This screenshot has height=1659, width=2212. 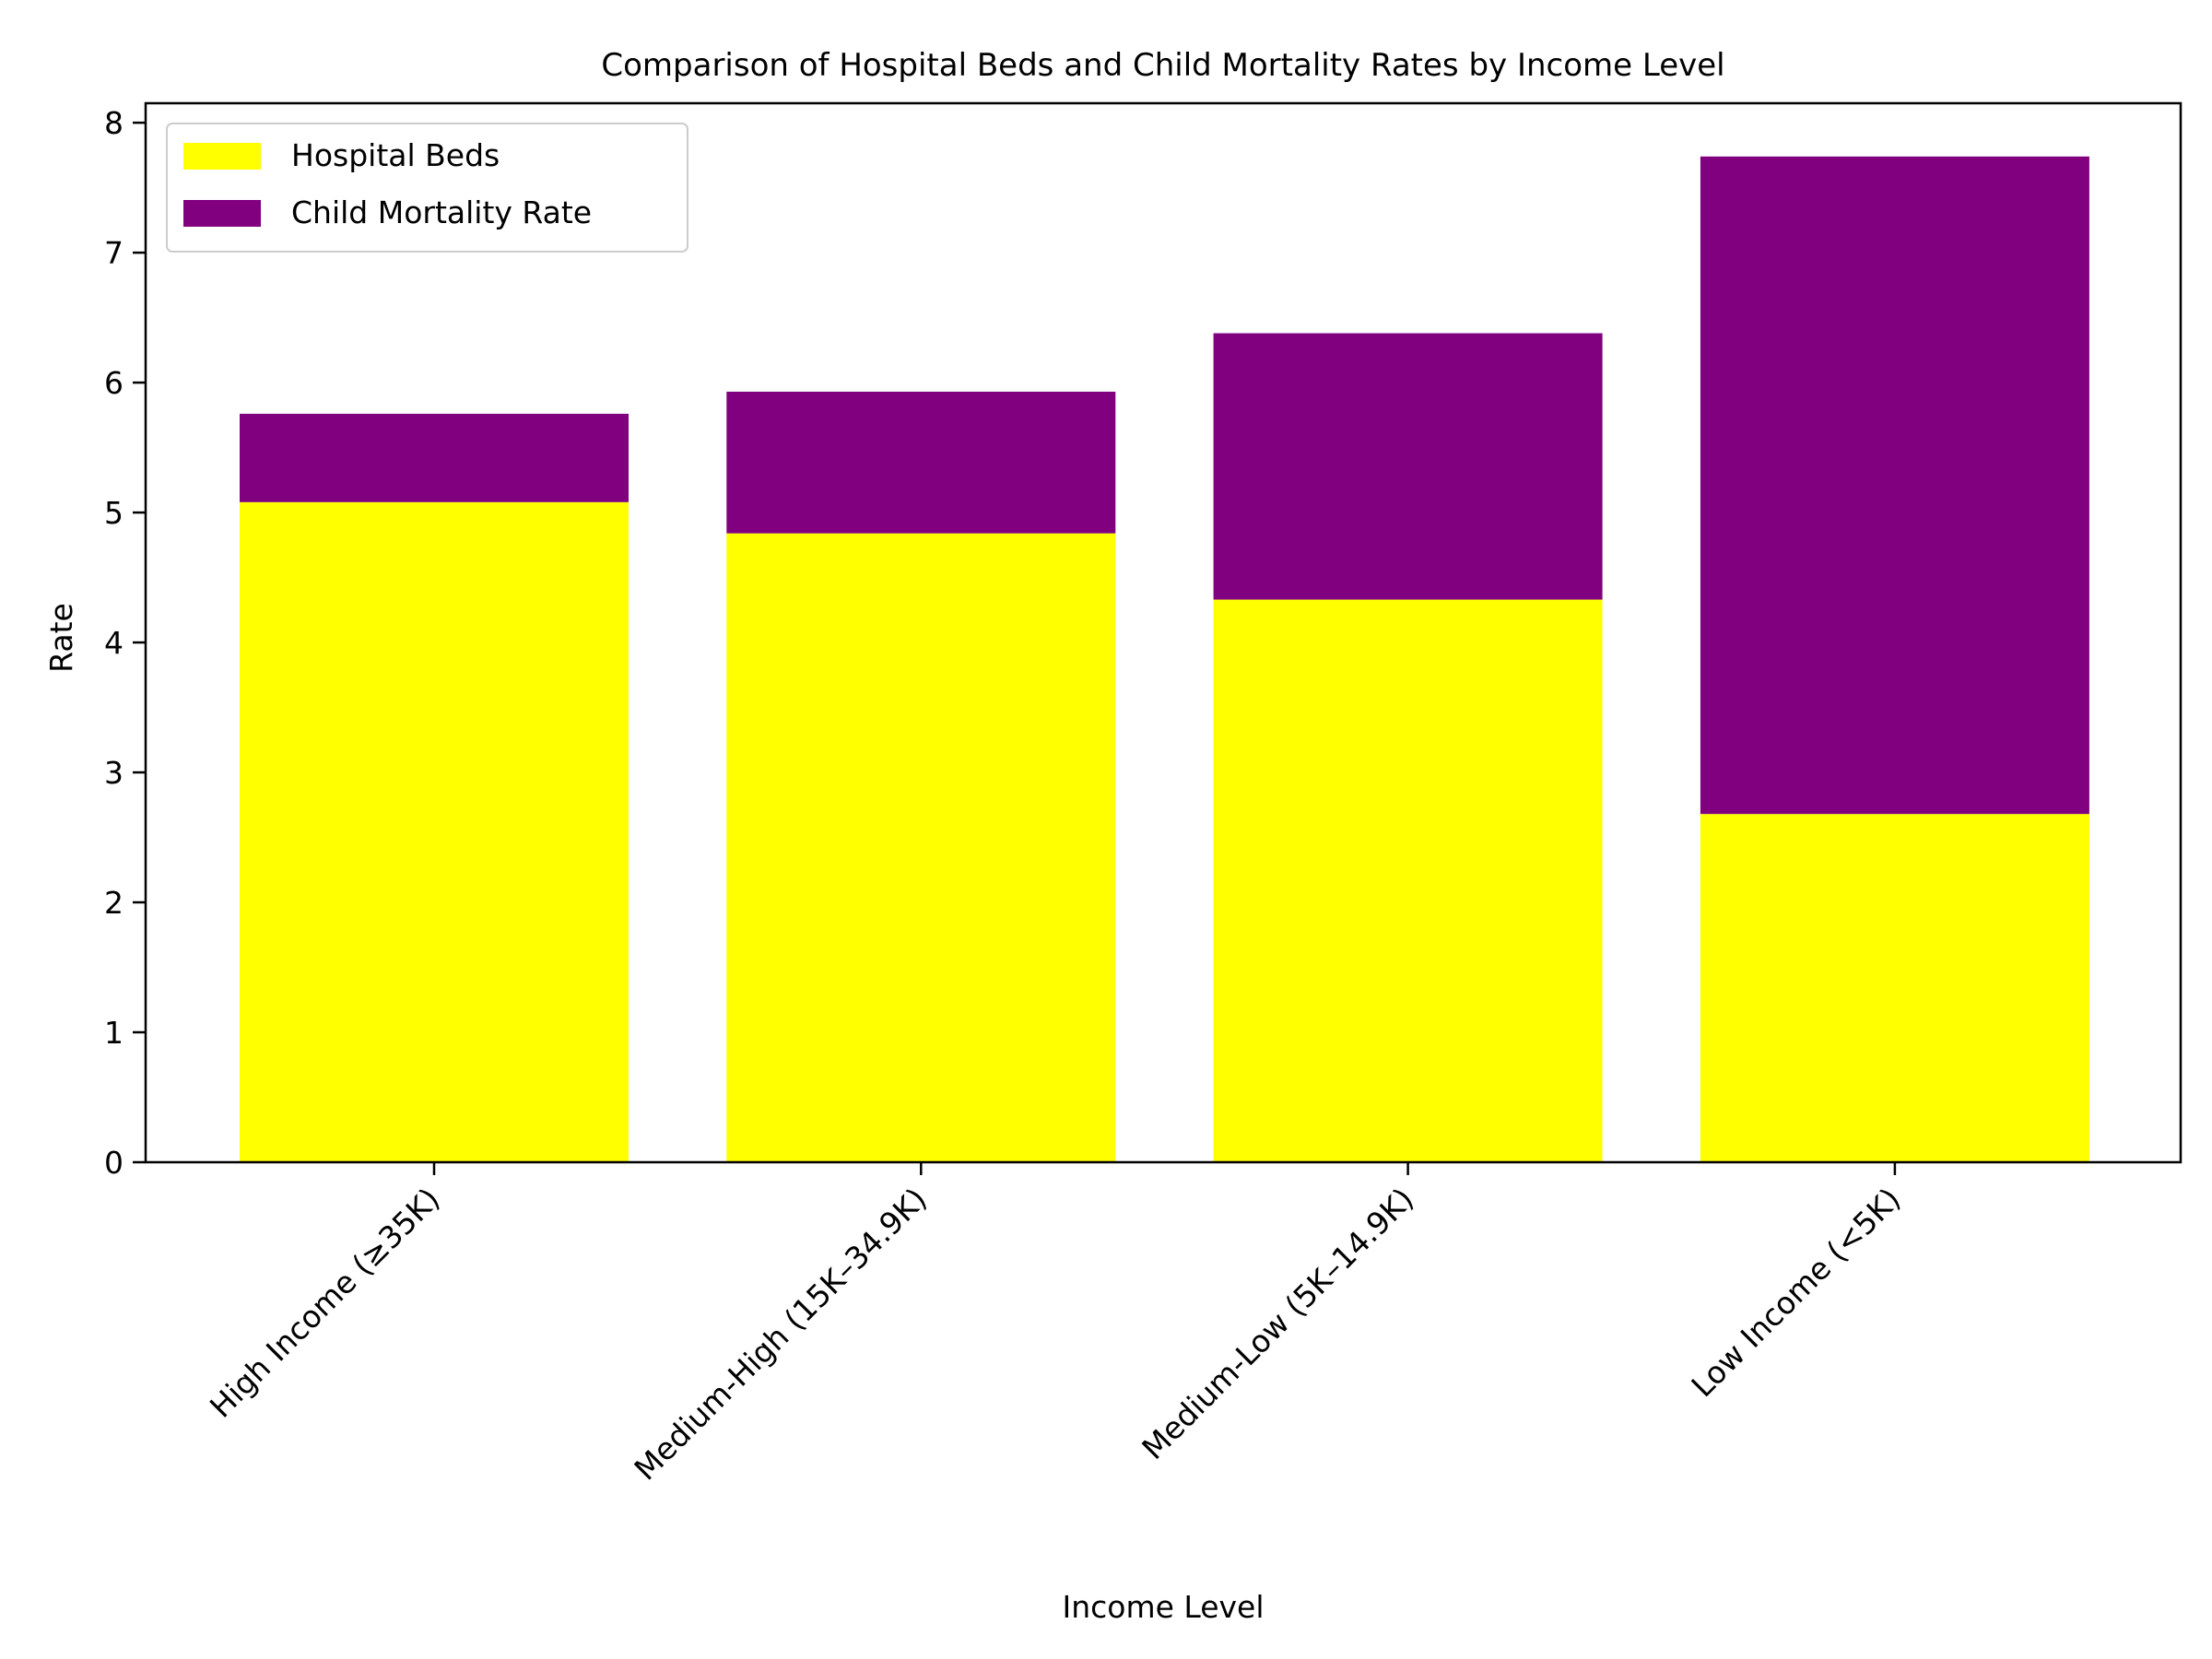 I want to click on y-tick-label: 3, so click(x=114, y=773).